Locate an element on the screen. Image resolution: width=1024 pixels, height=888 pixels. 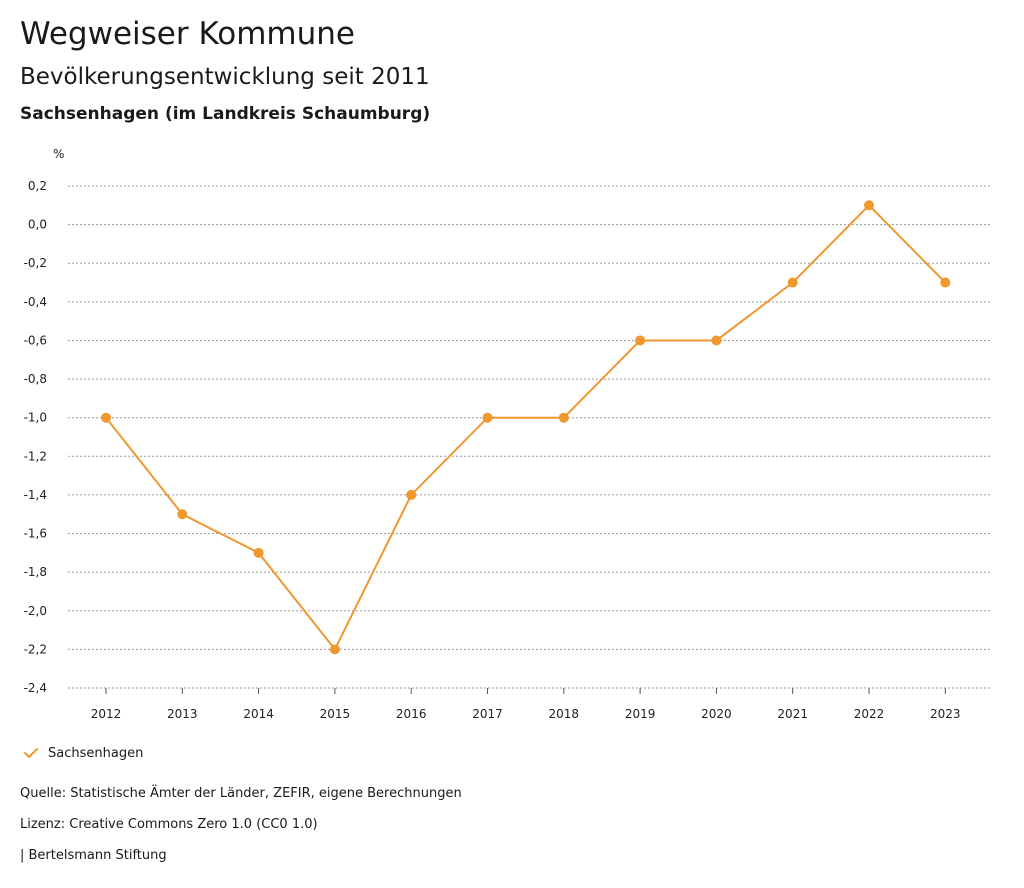
y-tick-label: 0,0 is located at coordinates (37, 225).